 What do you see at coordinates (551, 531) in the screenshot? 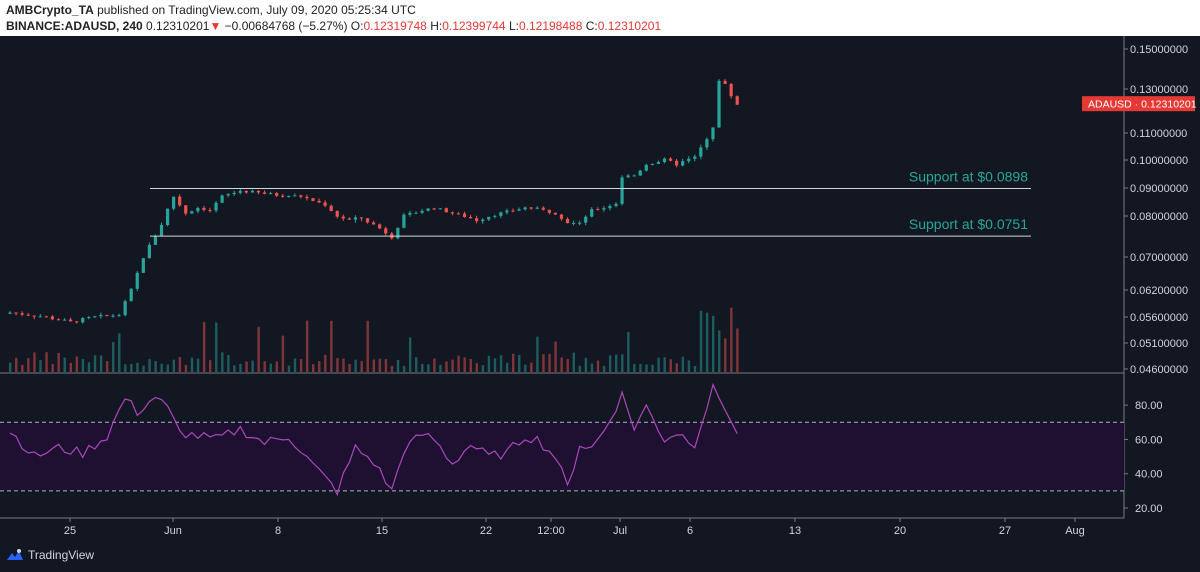
I see `time-tick-label: 12:00` at bounding box center [551, 531].